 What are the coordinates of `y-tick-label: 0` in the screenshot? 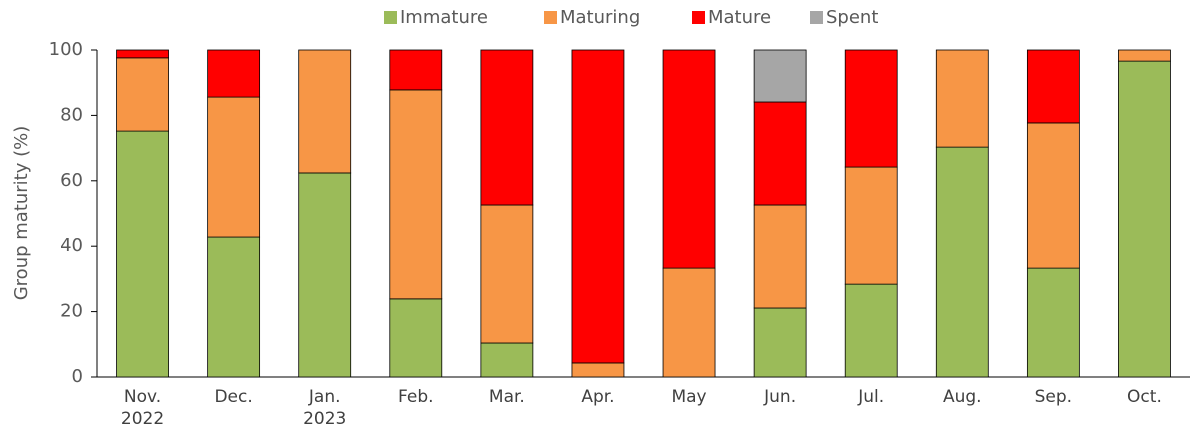 It's located at (77, 376).